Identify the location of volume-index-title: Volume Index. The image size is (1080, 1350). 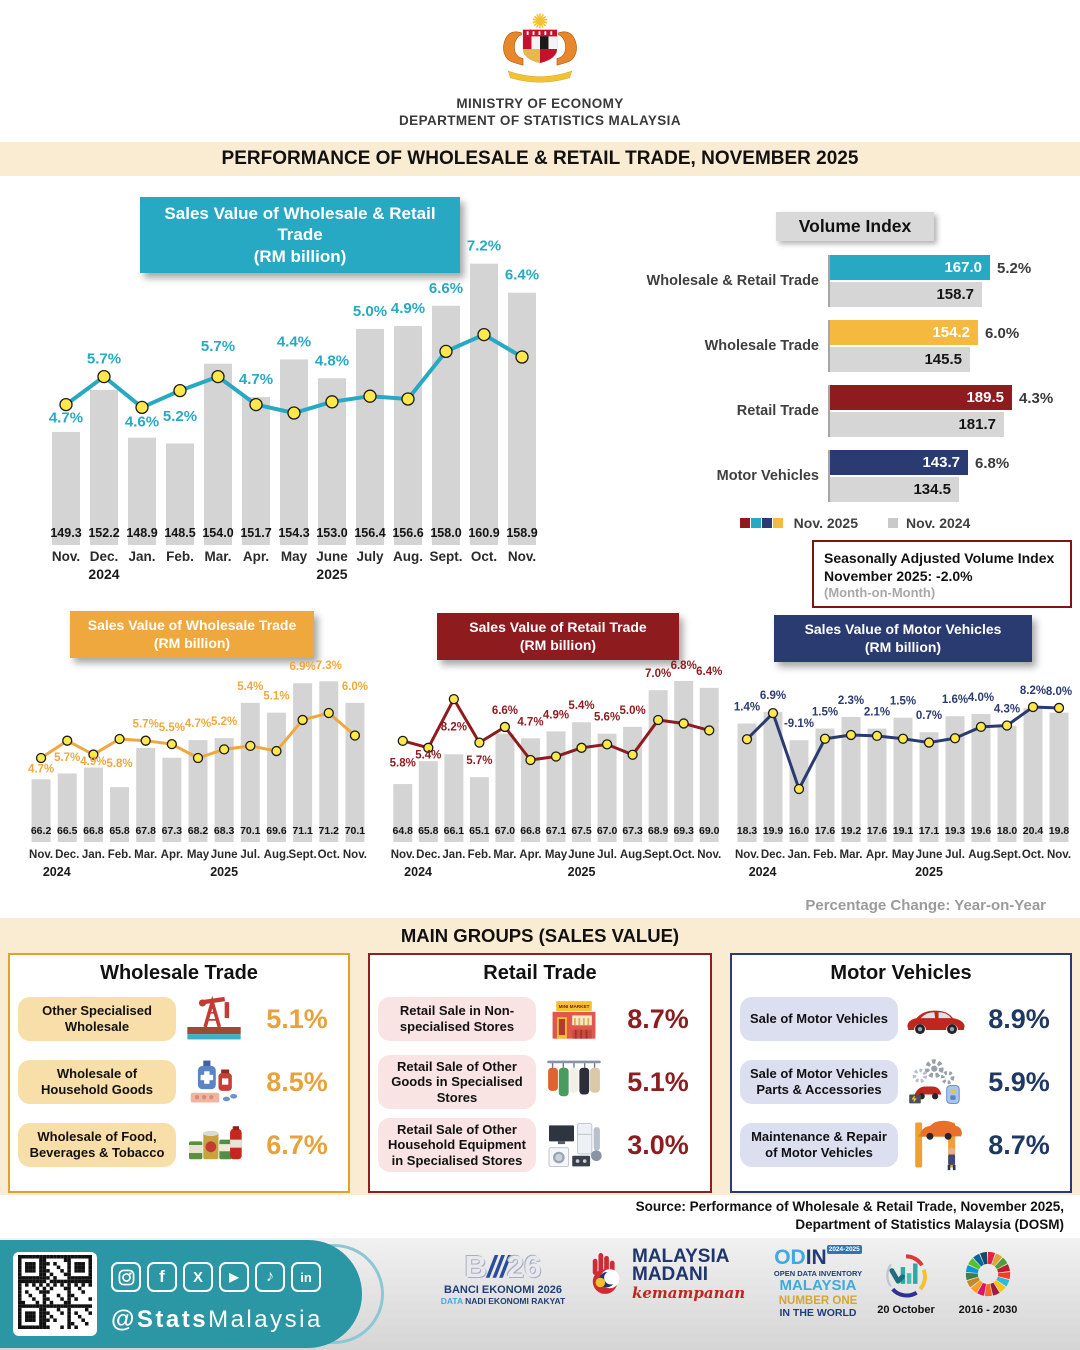
(855, 226).